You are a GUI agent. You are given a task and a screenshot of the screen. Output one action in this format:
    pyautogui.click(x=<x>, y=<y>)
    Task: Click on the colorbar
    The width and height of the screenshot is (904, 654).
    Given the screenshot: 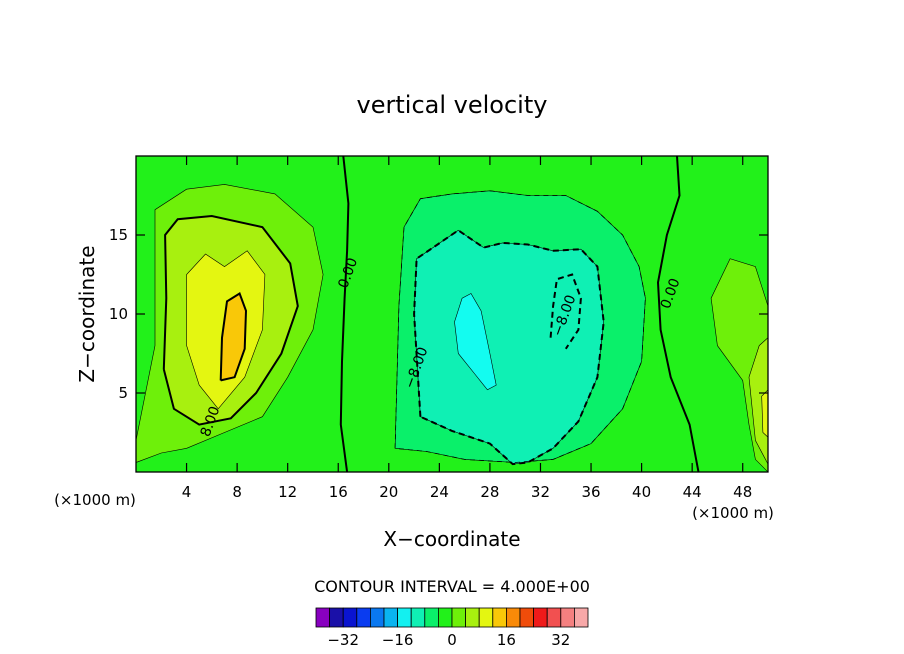 What is the action you would take?
    pyautogui.click(x=452, y=617)
    